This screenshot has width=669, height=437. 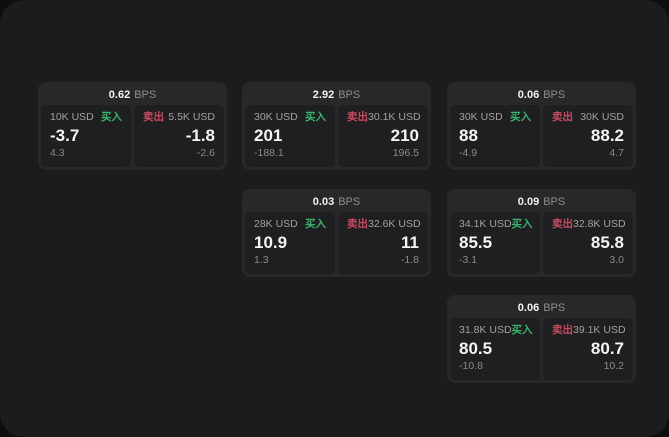 I want to click on sell-delta: 10.2, so click(x=613, y=366).